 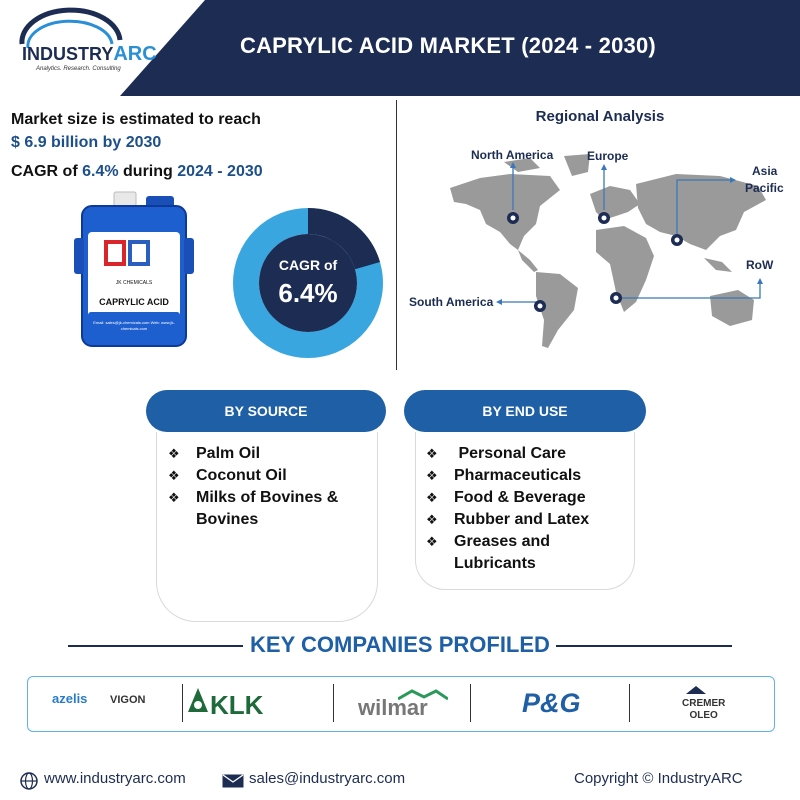 What do you see at coordinates (704, 709) in the screenshot?
I see `cremer-oleo-logo: CREMER OLEO` at bounding box center [704, 709].